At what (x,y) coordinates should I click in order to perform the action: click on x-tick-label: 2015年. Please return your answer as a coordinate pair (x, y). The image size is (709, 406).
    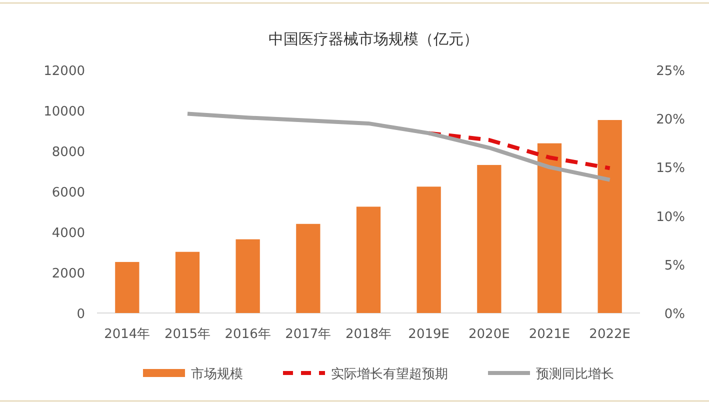
    Looking at the image, I should click on (187, 334).